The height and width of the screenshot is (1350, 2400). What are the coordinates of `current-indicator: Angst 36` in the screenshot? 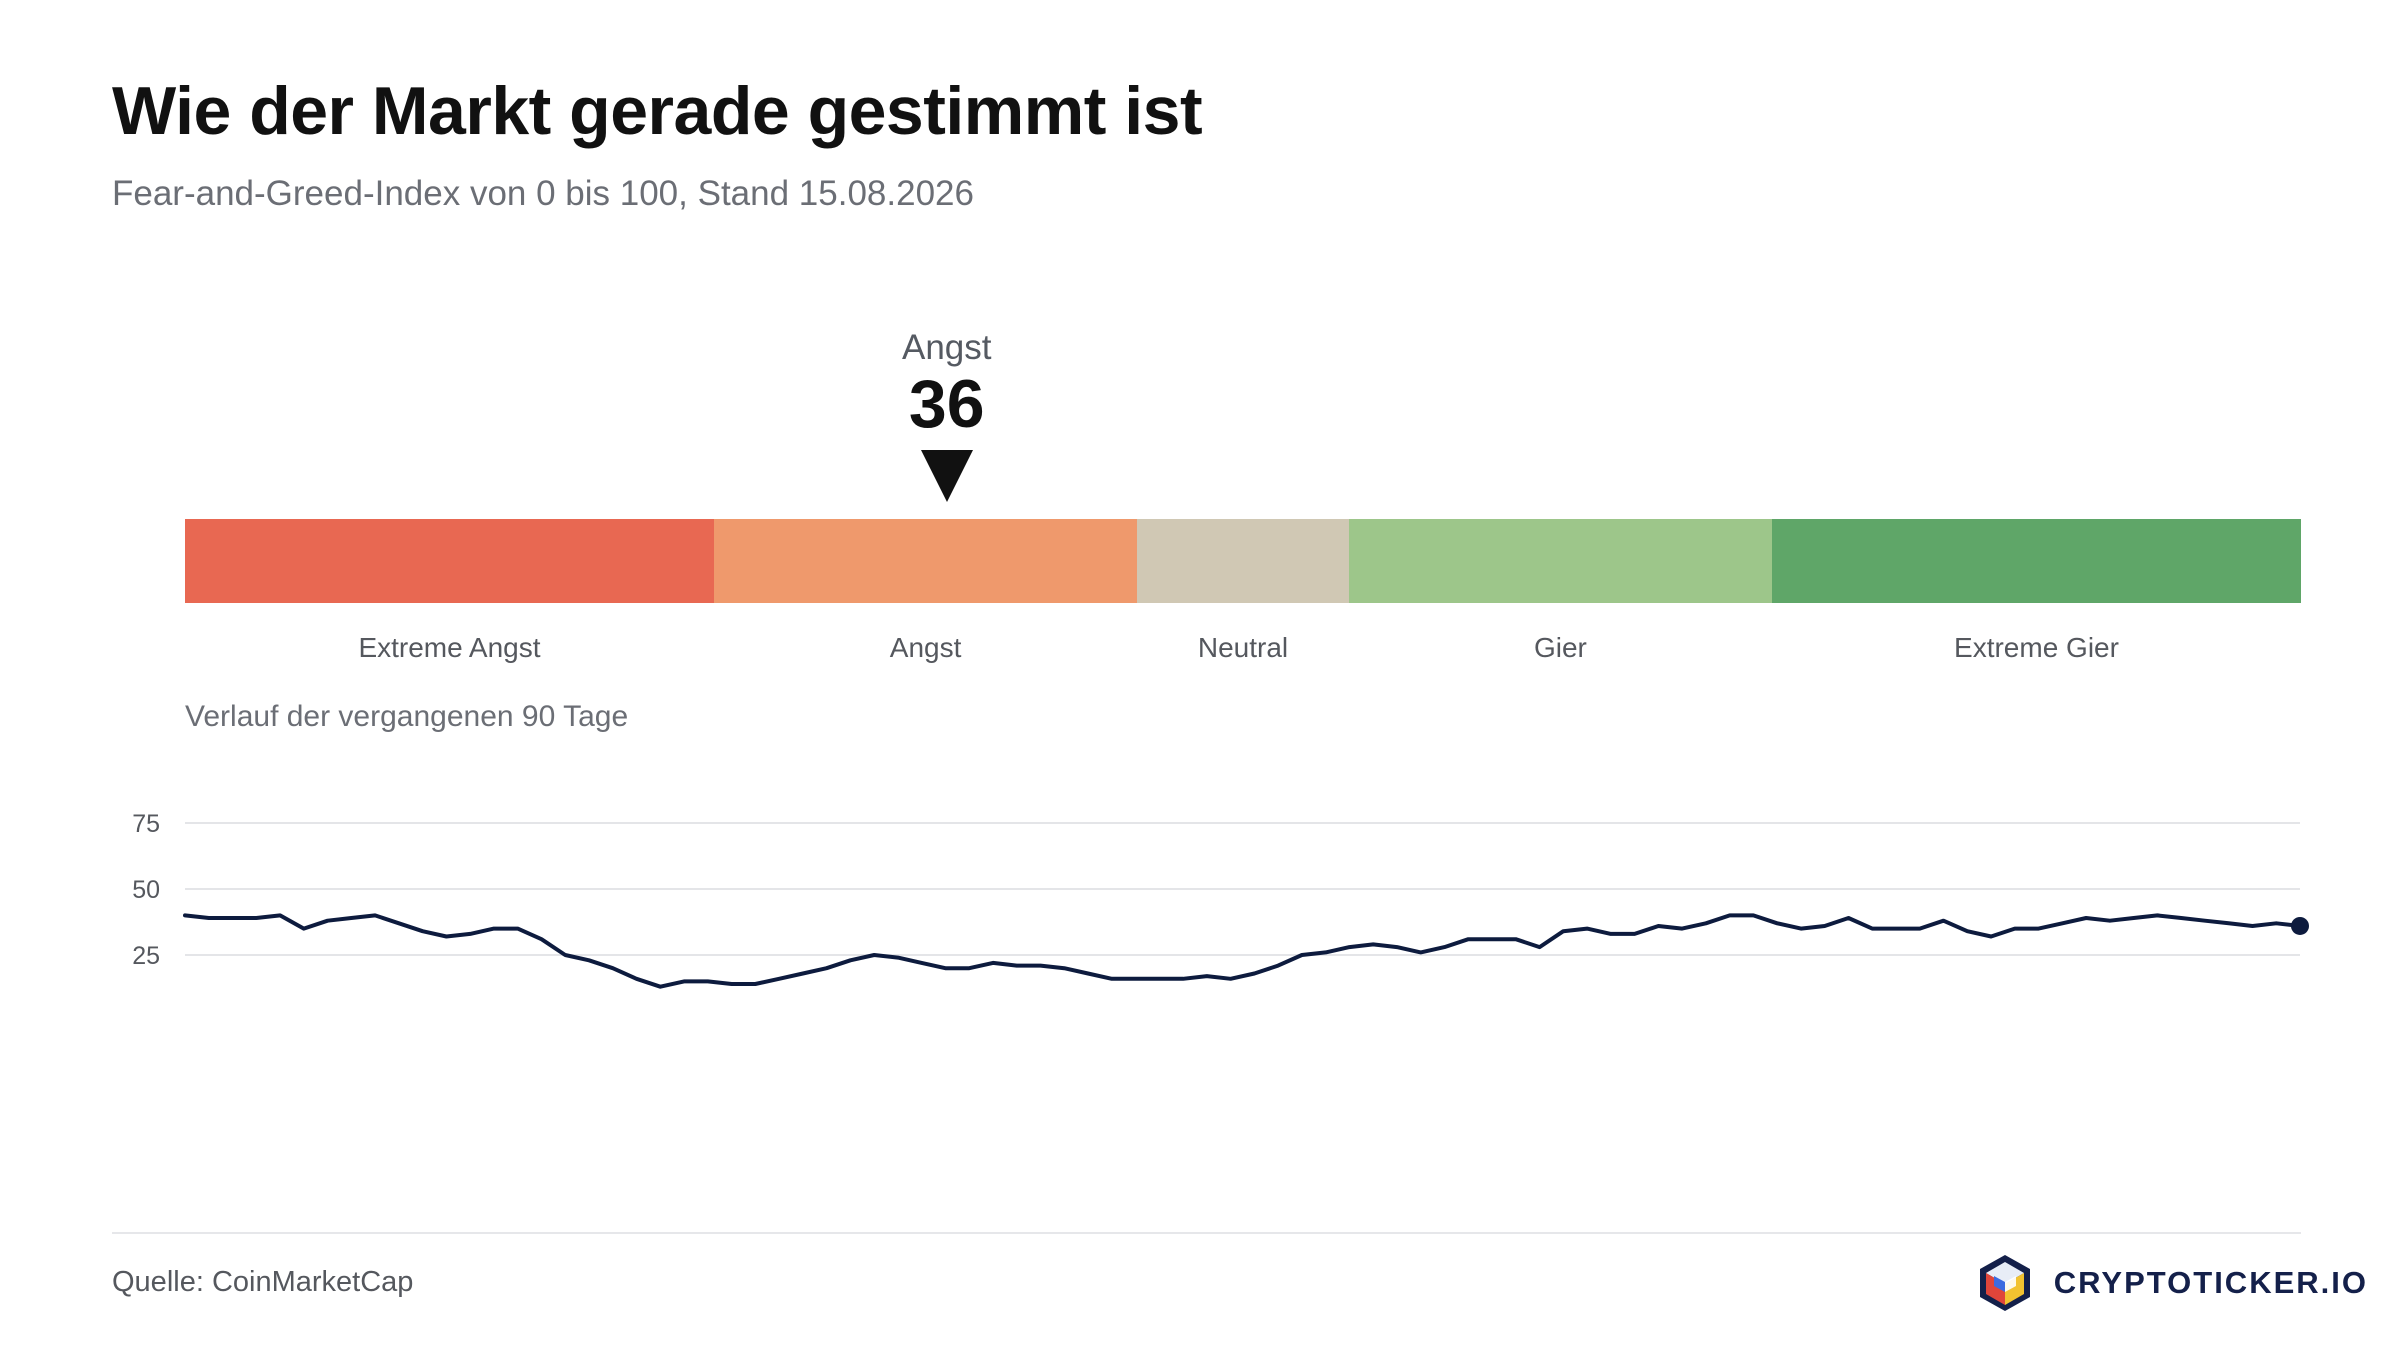 It's located at (947, 384).